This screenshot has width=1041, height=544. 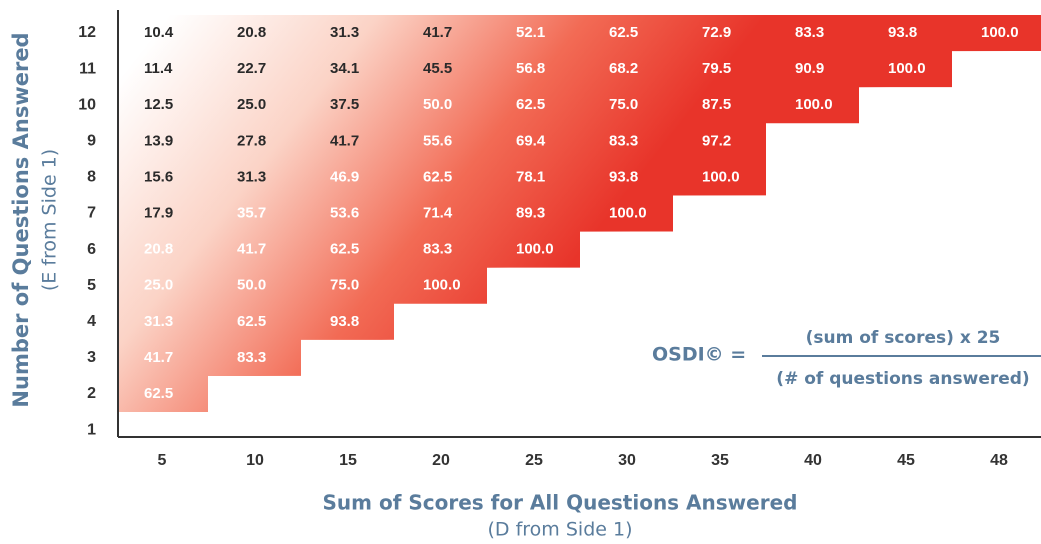 I want to click on cell-value: 72.9, so click(x=716, y=32).